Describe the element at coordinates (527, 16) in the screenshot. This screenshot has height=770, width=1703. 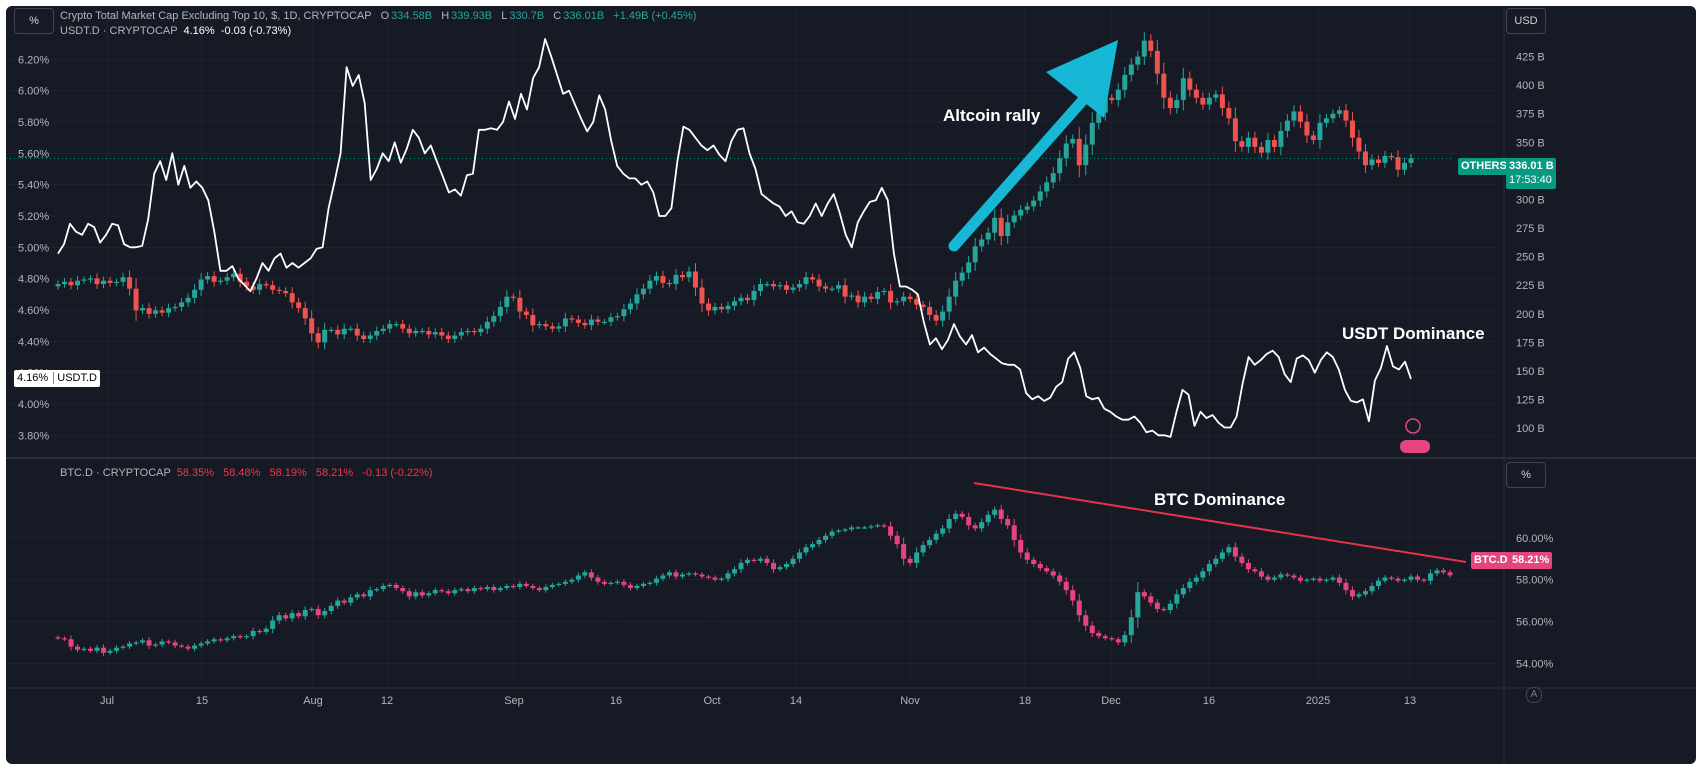
I see `legend-low: 330.7B` at that location.